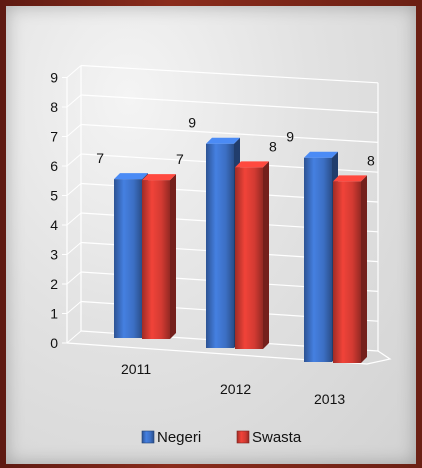 The height and width of the screenshot is (468, 422). I want to click on bar-negeri-2012, so click(220, 245).